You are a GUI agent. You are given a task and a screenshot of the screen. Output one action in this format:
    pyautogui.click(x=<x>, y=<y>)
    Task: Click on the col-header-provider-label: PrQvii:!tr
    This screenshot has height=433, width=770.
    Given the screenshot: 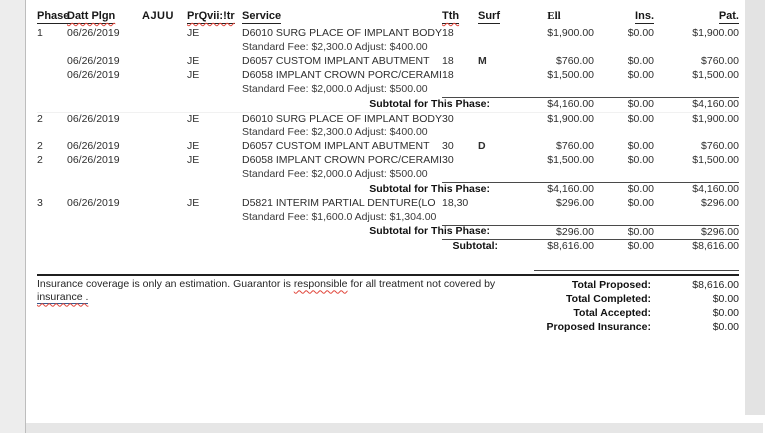 What is the action you would take?
    pyautogui.click(x=211, y=17)
    